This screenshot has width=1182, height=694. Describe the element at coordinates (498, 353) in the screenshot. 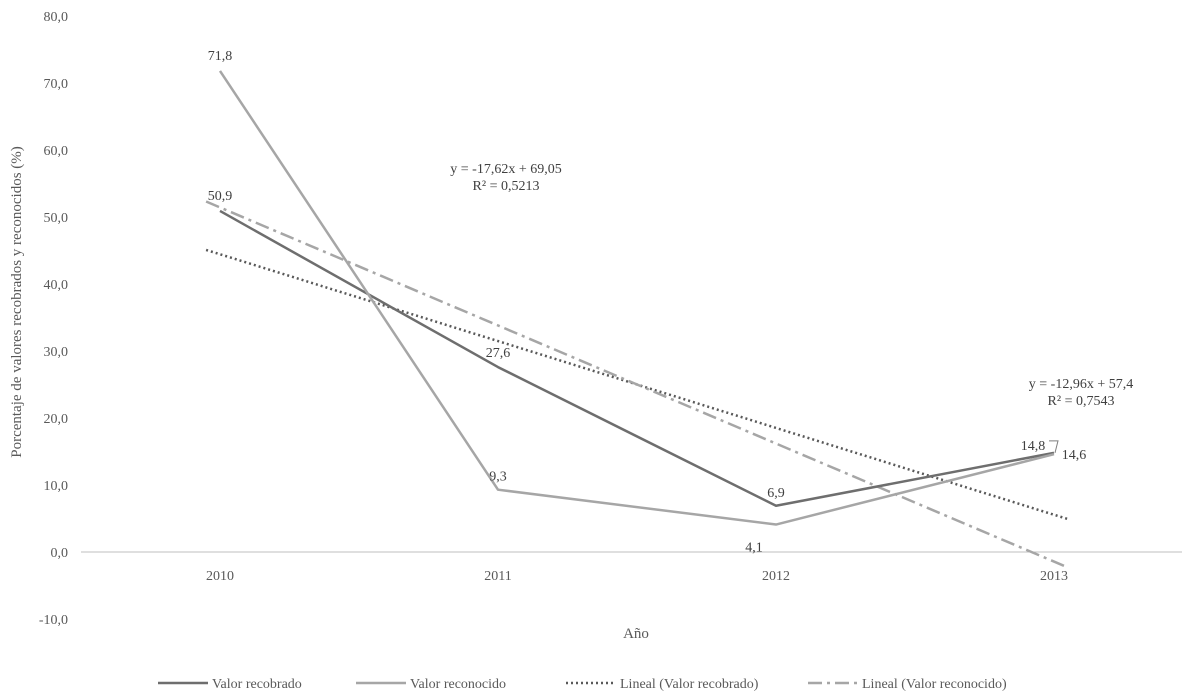

I see `data-label: 27,6` at that location.